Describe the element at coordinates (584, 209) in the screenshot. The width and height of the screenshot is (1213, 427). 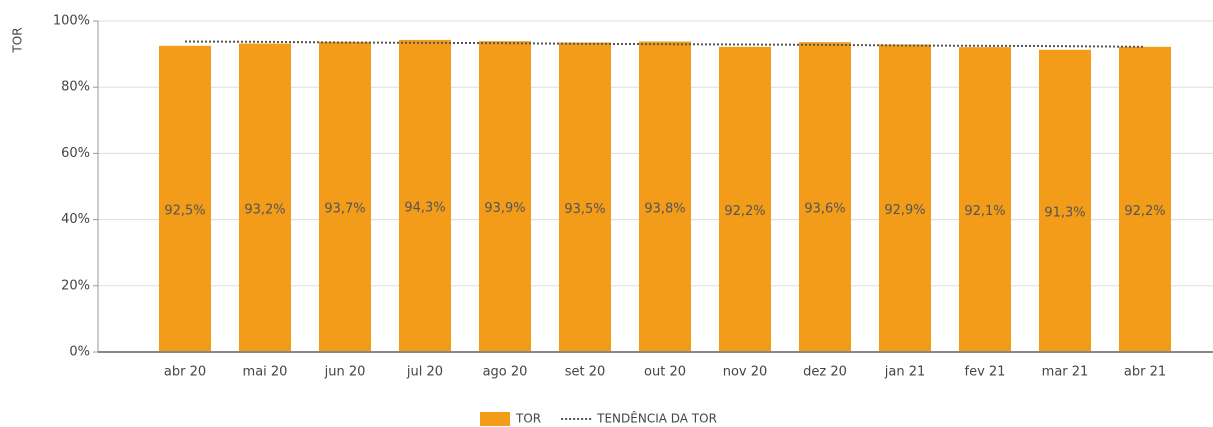
I see `data-label: 93,5%` at that location.